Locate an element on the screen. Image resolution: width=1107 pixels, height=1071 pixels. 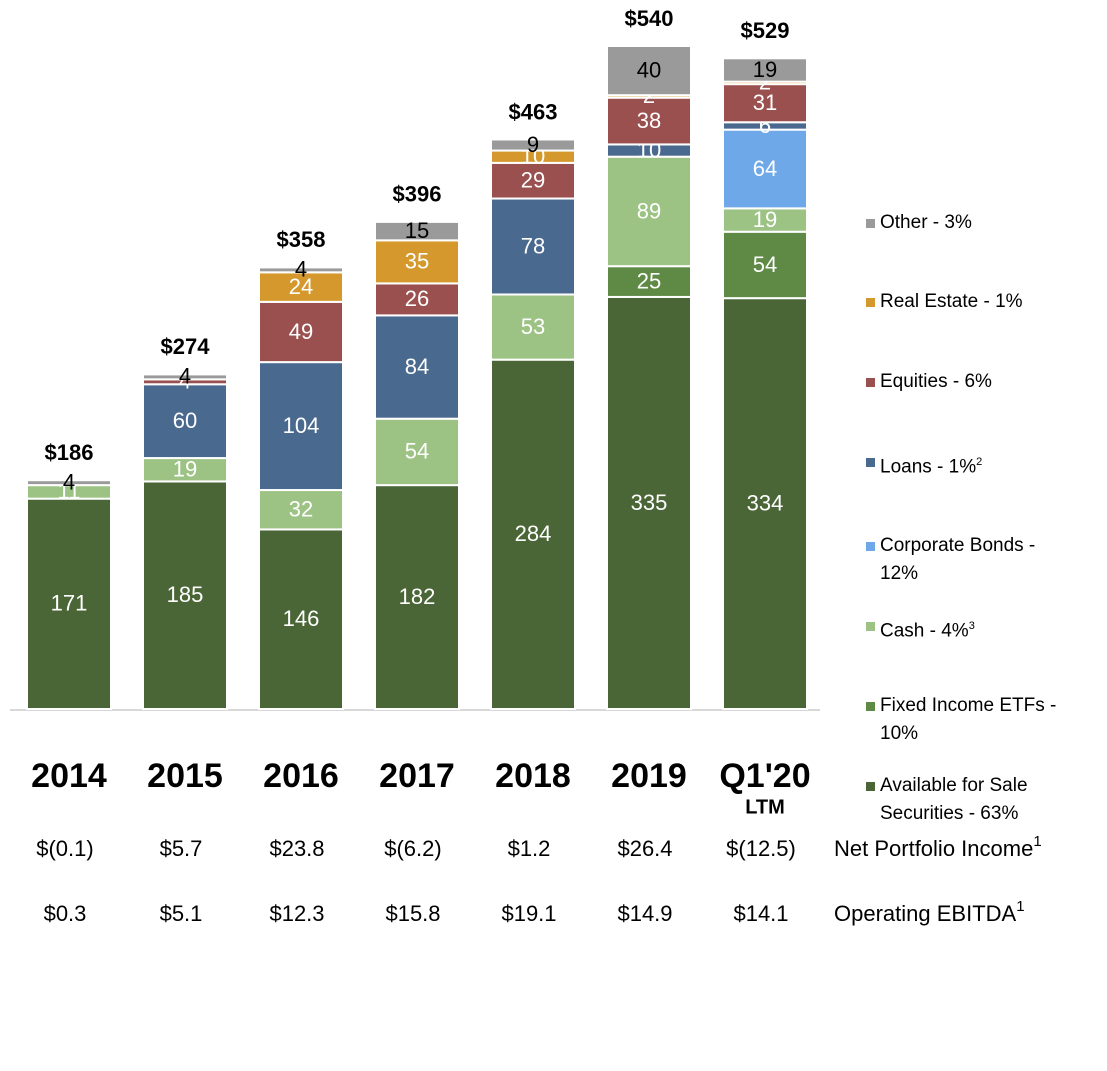
legend-label: Real Estate - 1% is located at coordinates (951, 301).